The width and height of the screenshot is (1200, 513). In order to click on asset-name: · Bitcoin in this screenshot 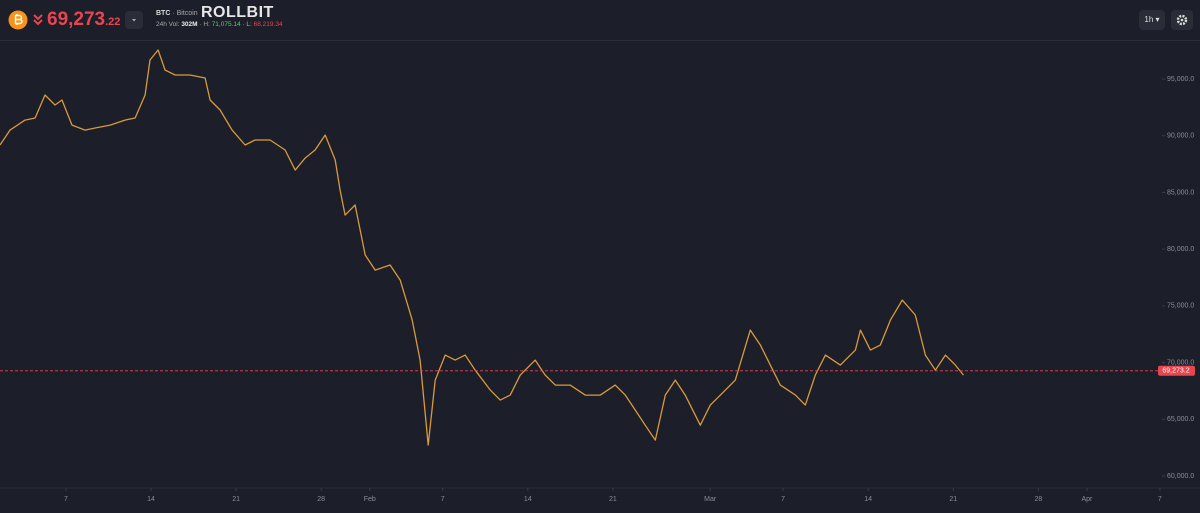, I will do `click(185, 13)`.